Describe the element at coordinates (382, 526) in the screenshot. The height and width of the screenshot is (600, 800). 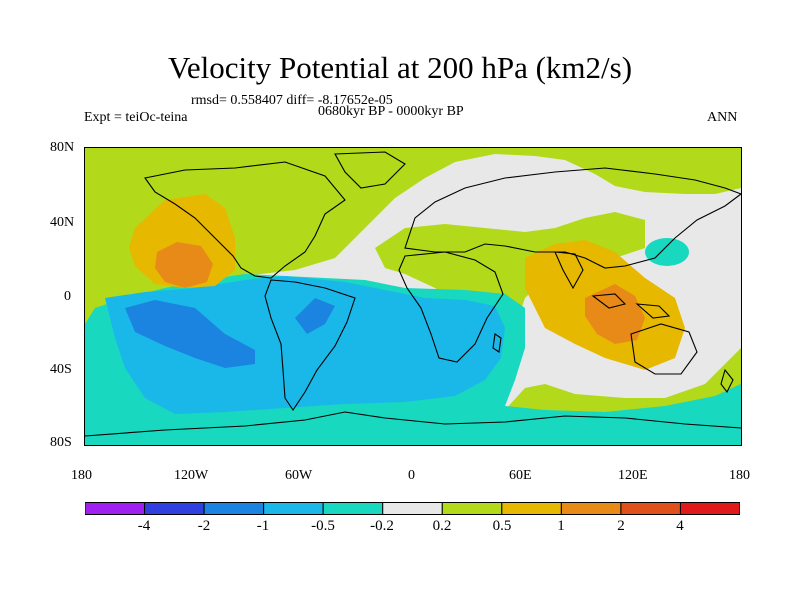
I see `colorbar-label: -0.2` at that location.